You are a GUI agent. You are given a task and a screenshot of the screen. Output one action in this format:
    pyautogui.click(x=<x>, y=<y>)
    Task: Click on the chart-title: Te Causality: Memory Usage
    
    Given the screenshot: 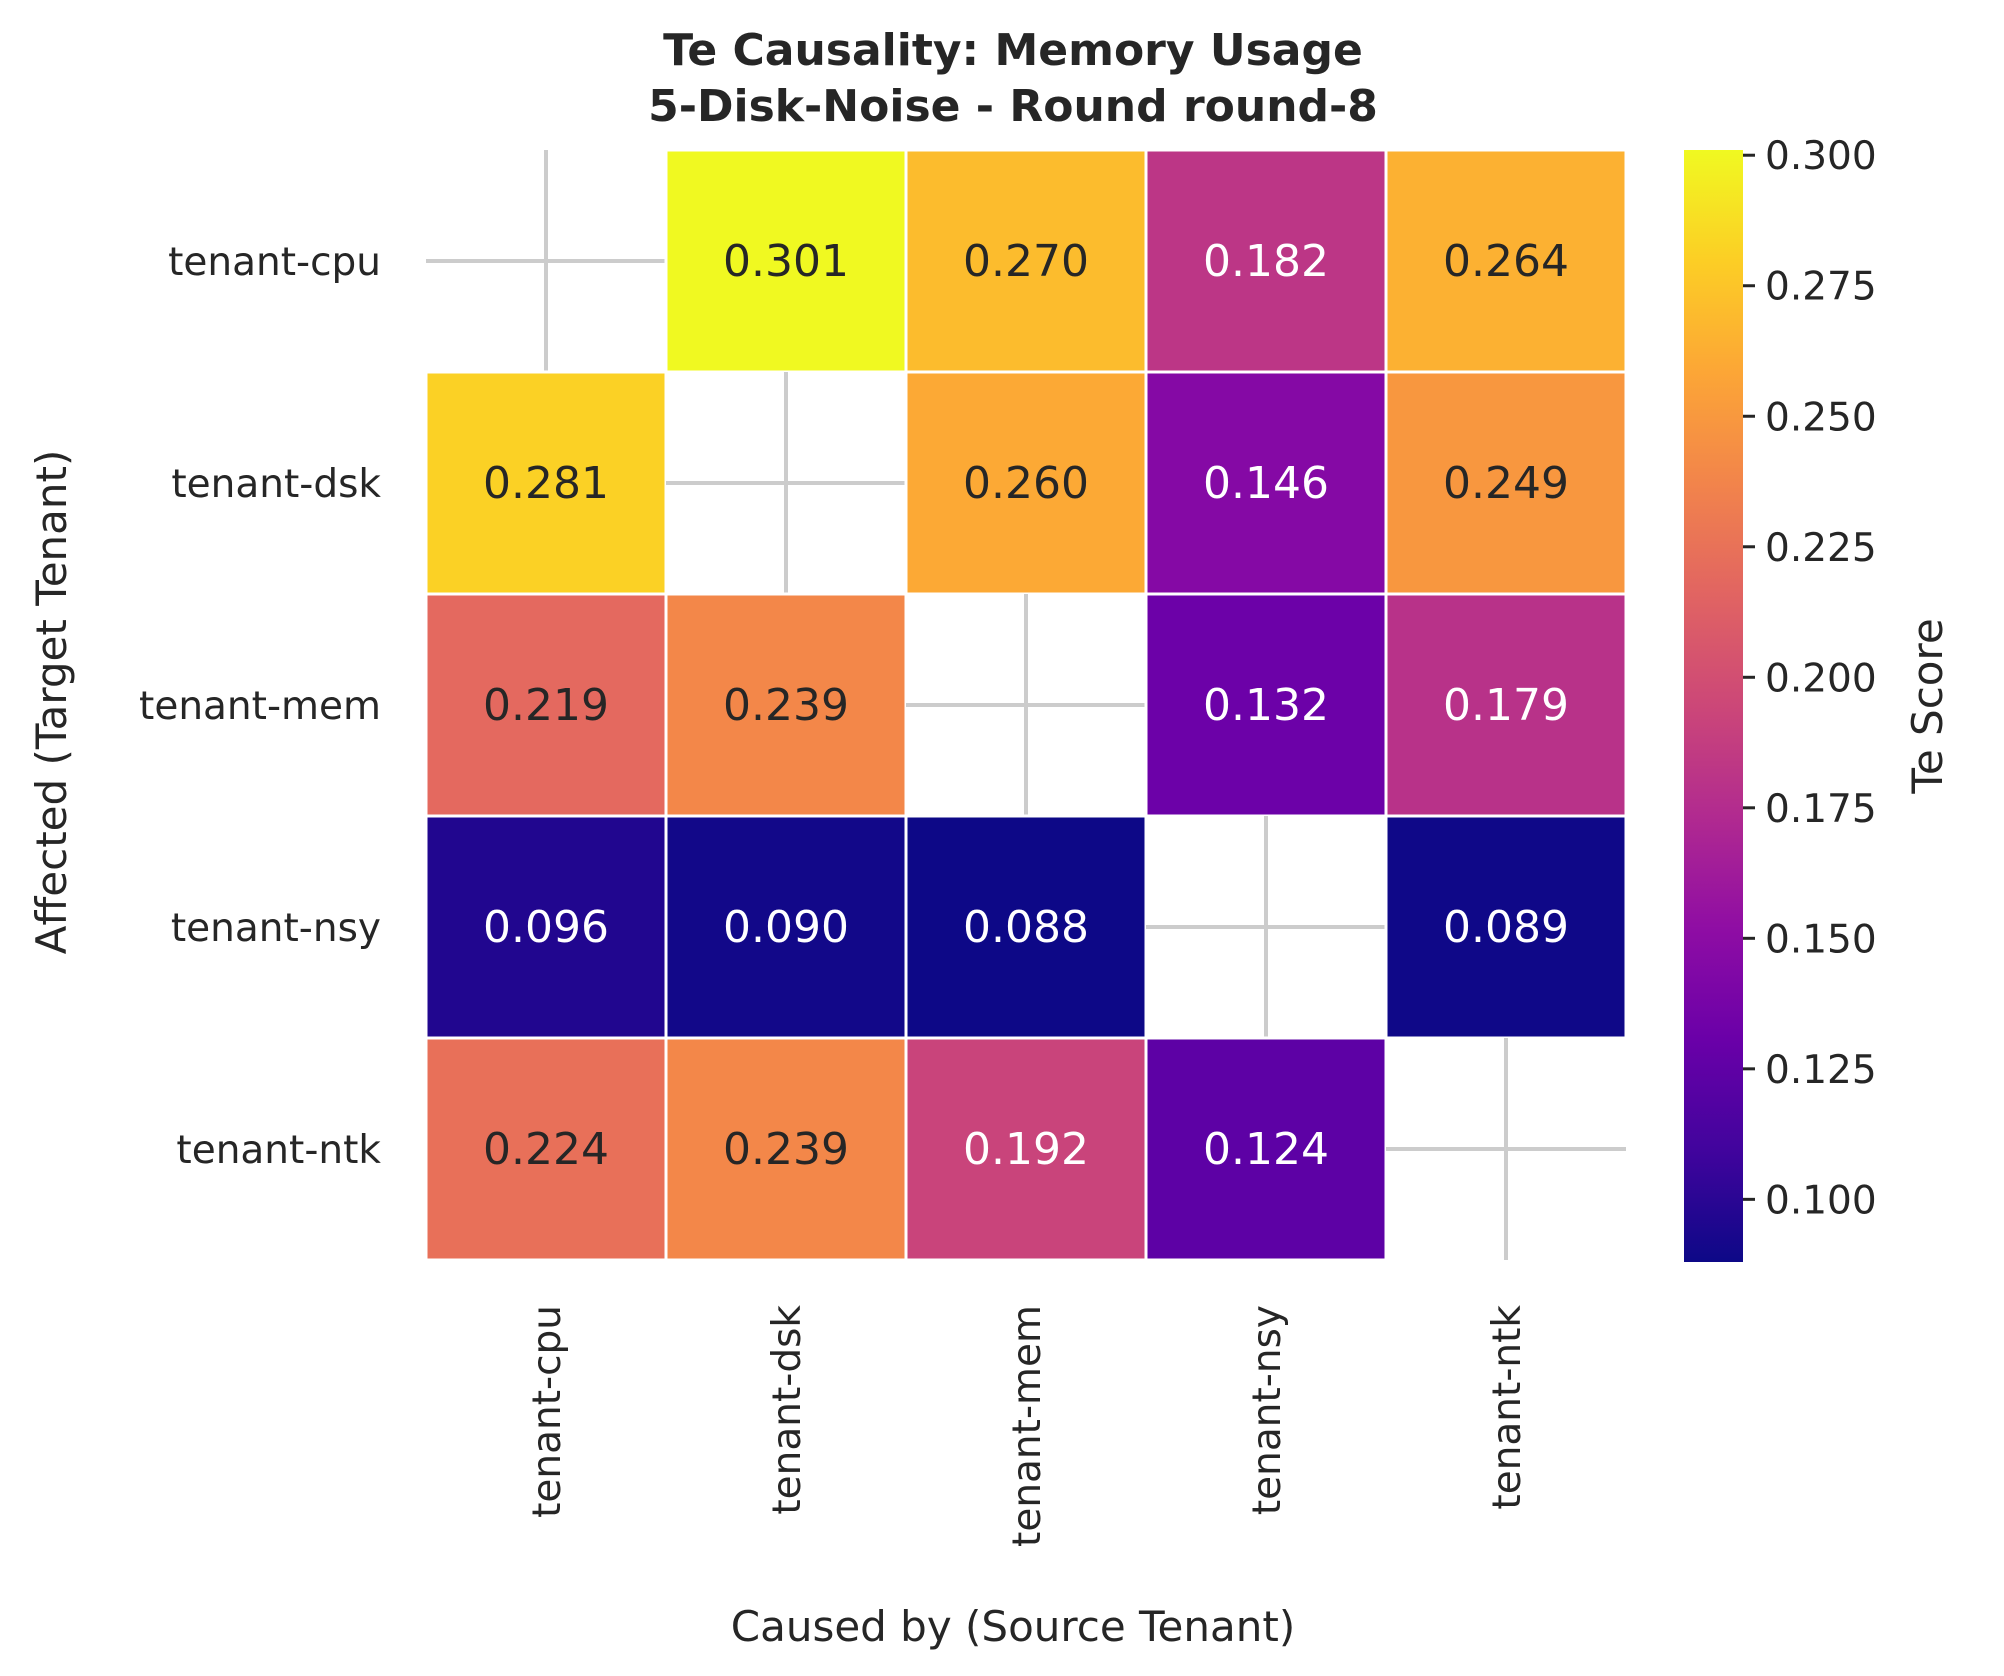 What is the action you would take?
    pyautogui.click(x=1013, y=50)
    